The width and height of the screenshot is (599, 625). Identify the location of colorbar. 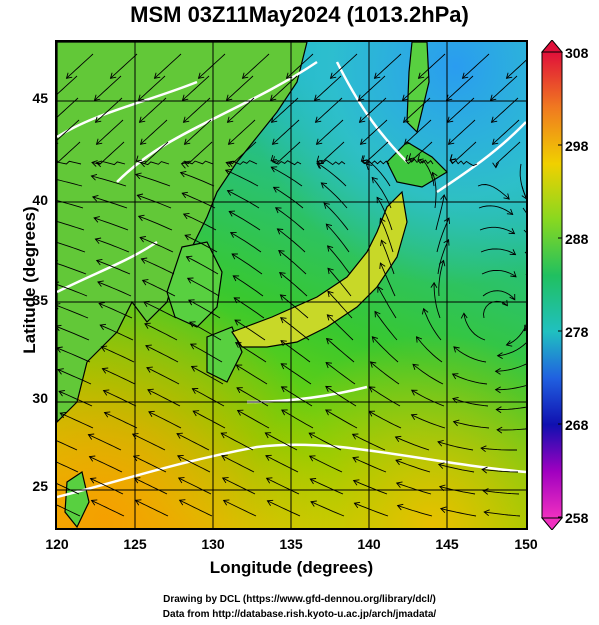
(552, 285).